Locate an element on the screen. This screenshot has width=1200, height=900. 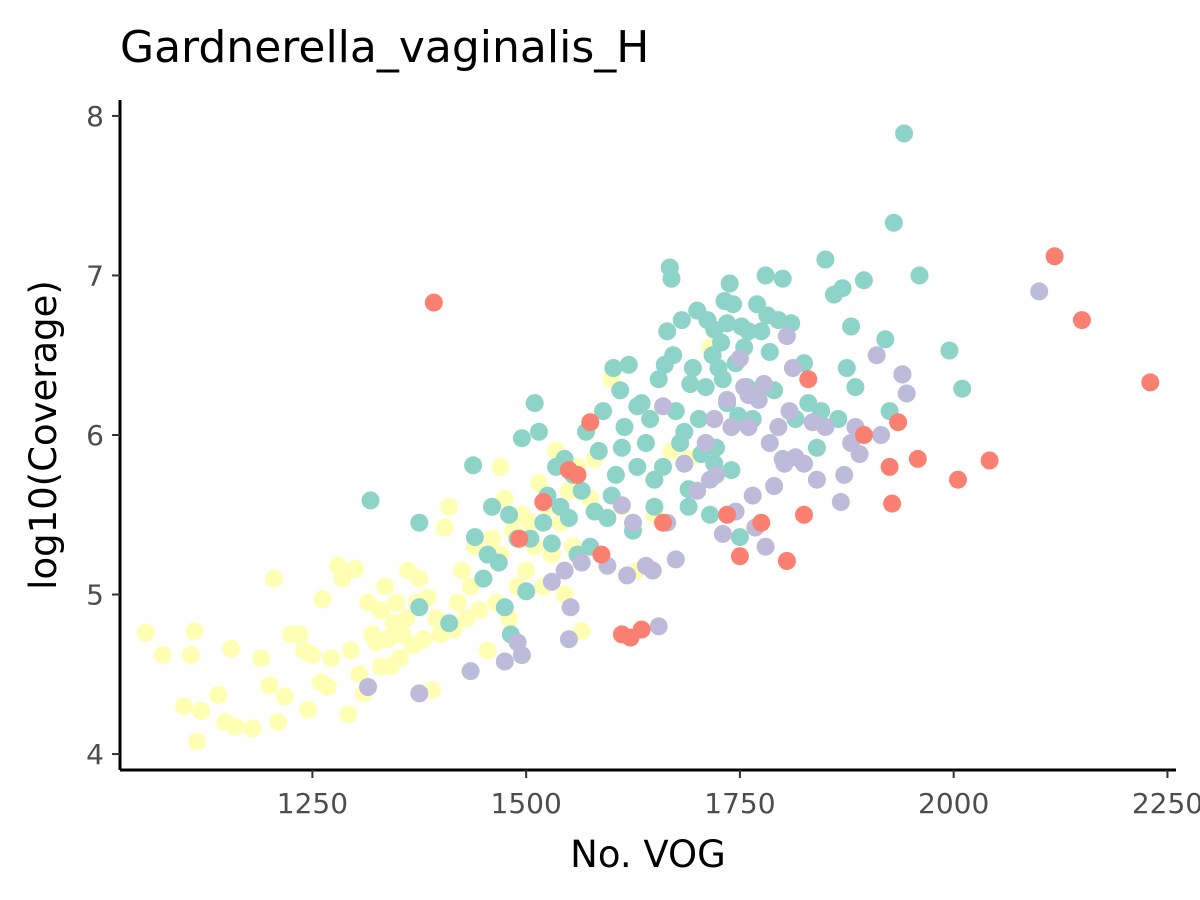
y-tick-label: 4 is located at coordinates (95, 754).